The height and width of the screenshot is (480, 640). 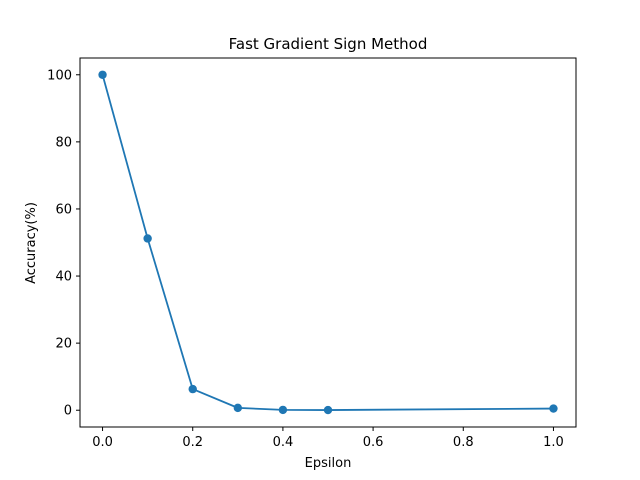 I want to click on x-axis-label: Epsilon, so click(x=328, y=463).